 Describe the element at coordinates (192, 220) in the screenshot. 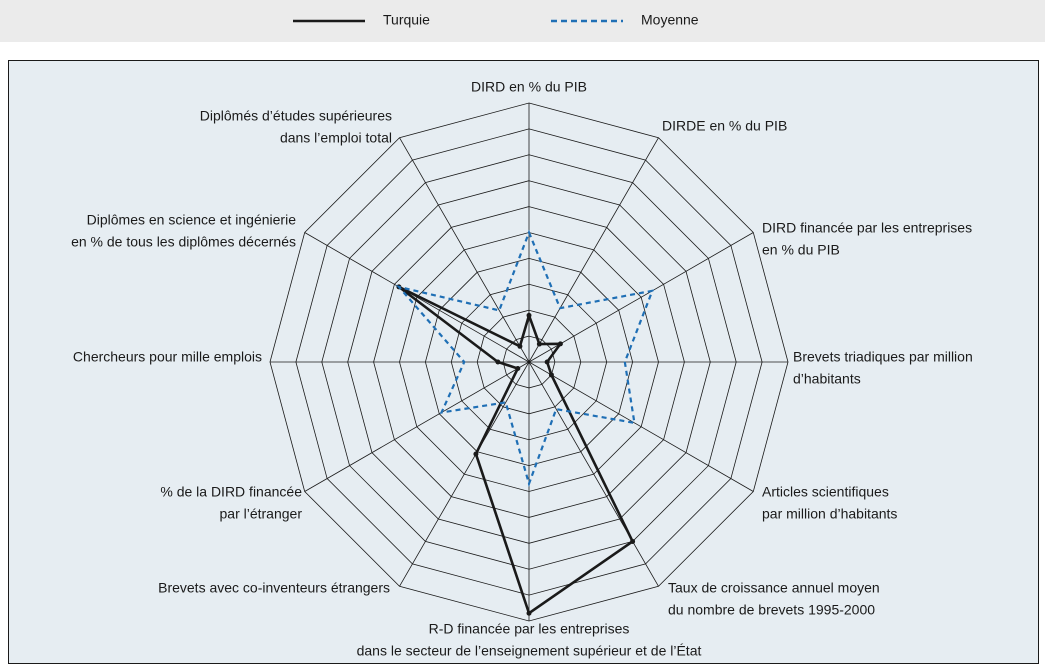

I see `axis-label: Diplômes en science et ingénierie` at that location.